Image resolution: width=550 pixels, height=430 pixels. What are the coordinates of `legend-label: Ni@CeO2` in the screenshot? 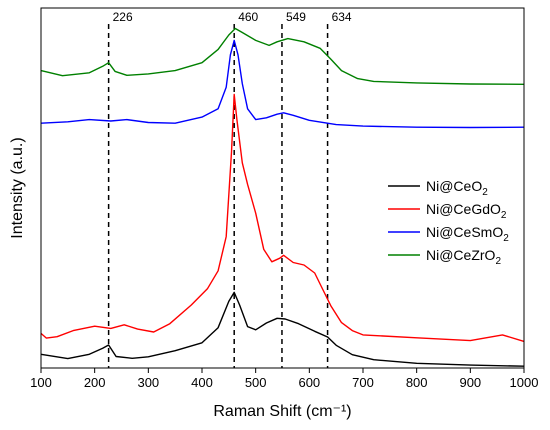 It's located at (457, 188).